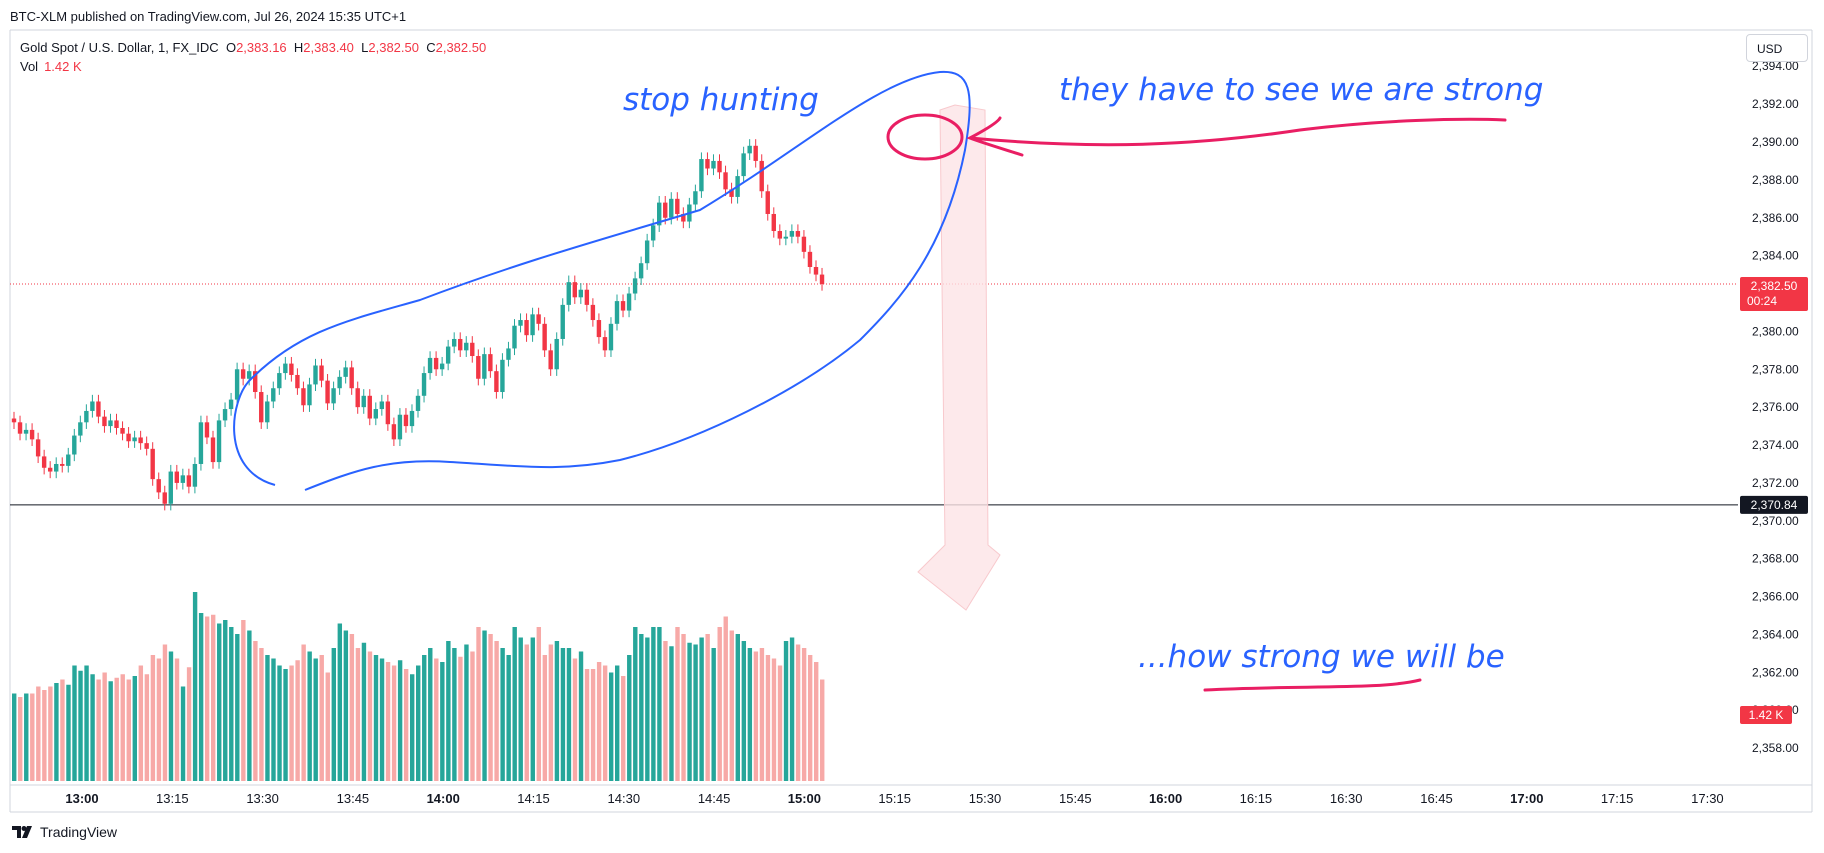 This screenshot has height=853, width=1824. What do you see at coordinates (1766, 715) in the screenshot?
I see `volume-tag: 1.42 K` at bounding box center [1766, 715].